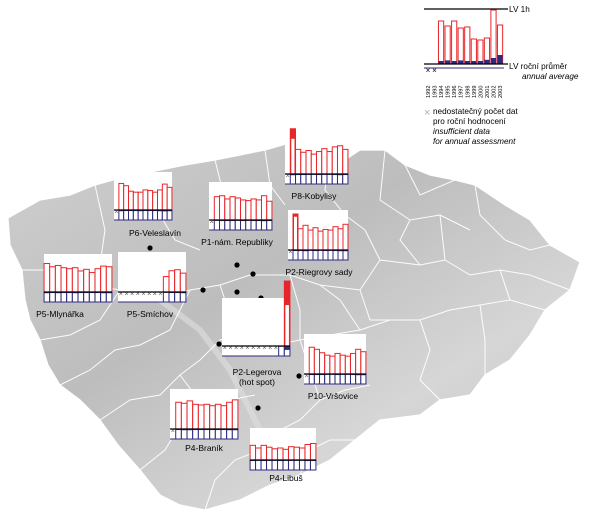 The height and width of the screenshot is (528, 591). What do you see at coordinates (160, 293) in the screenshot?
I see `station-5-missing-mark-7: ×` at bounding box center [160, 293].